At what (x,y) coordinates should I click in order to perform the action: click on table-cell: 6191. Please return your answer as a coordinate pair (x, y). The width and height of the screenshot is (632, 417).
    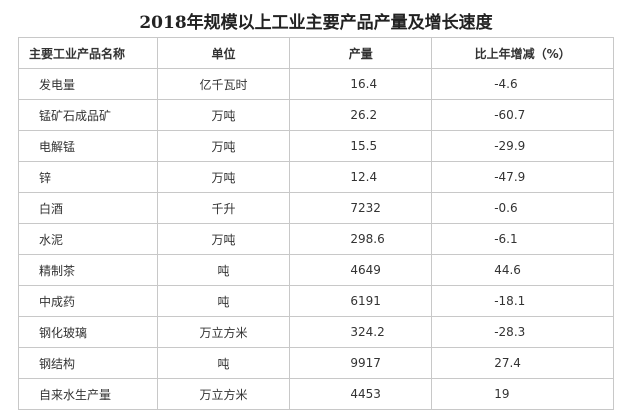
    Looking at the image, I should click on (361, 301).